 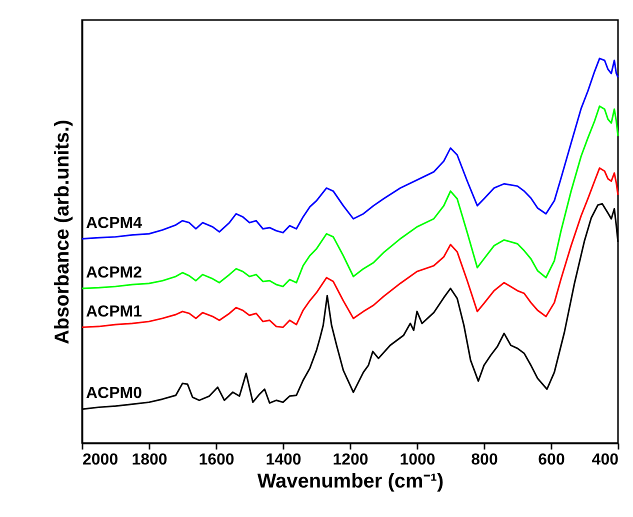 I want to click on series-label: ACPM2, so click(x=114, y=273).